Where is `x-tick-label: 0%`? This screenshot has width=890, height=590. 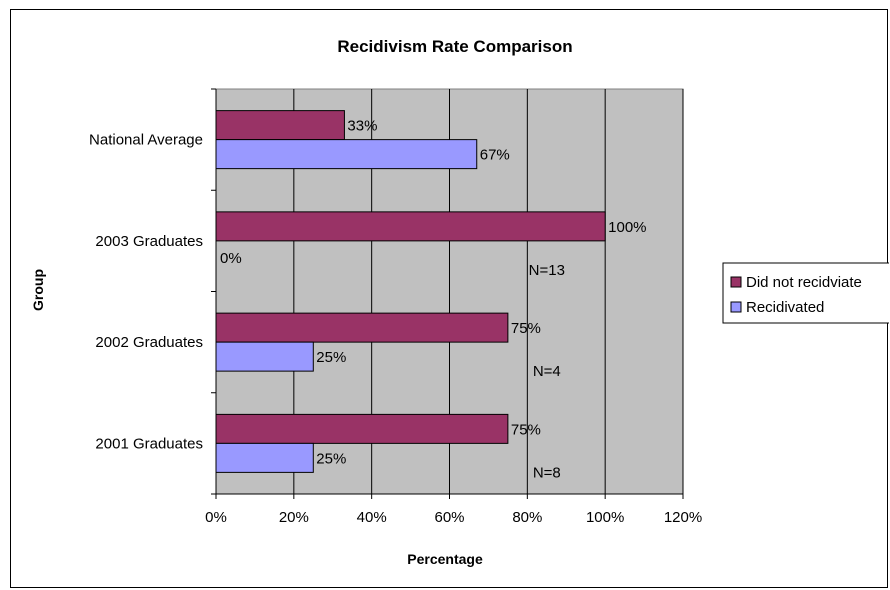
x-tick-label: 0% is located at coordinates (216, 517).